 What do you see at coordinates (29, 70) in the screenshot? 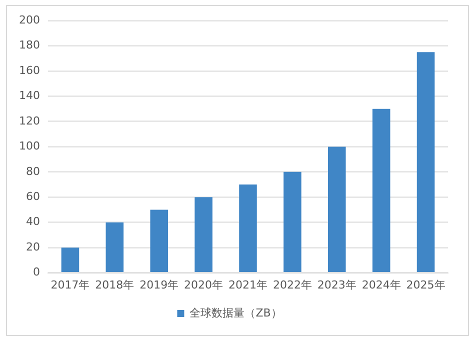
I see `y-tick-label: 160` at bounding box center [29, 70].